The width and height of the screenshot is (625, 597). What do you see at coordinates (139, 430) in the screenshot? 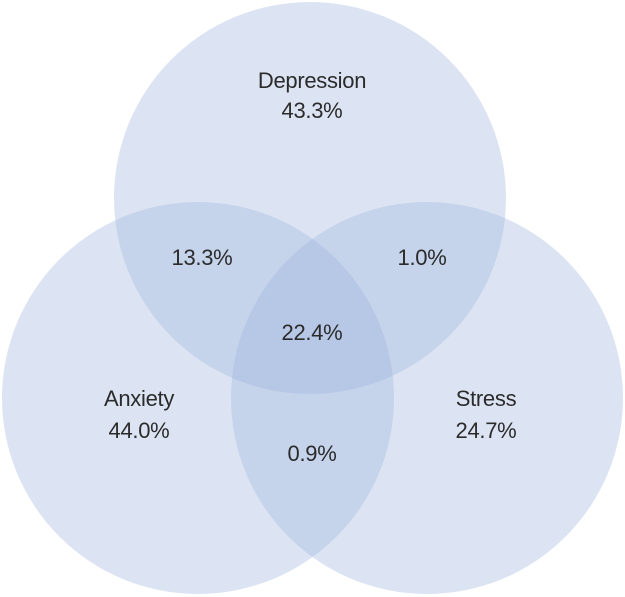
I see `anxiety-value-label: 44.0%` at bounding box center [139, 430].